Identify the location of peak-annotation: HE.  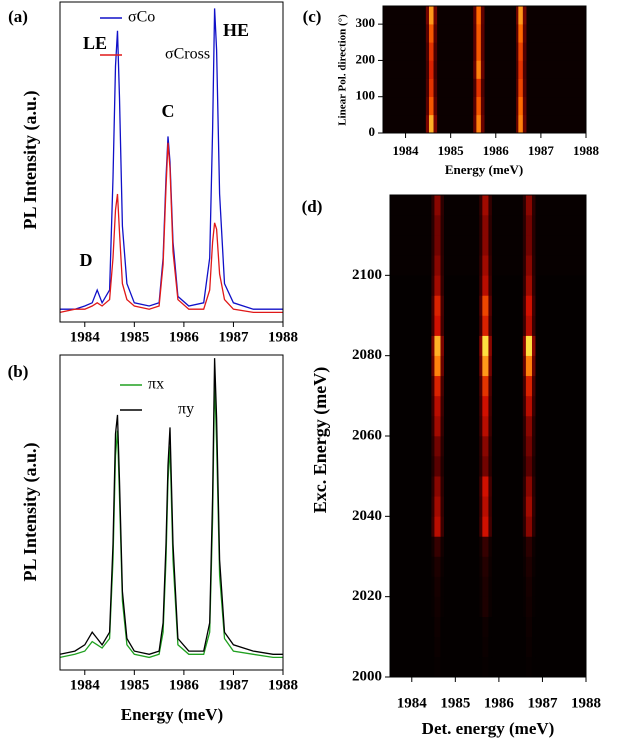
(236, 30).